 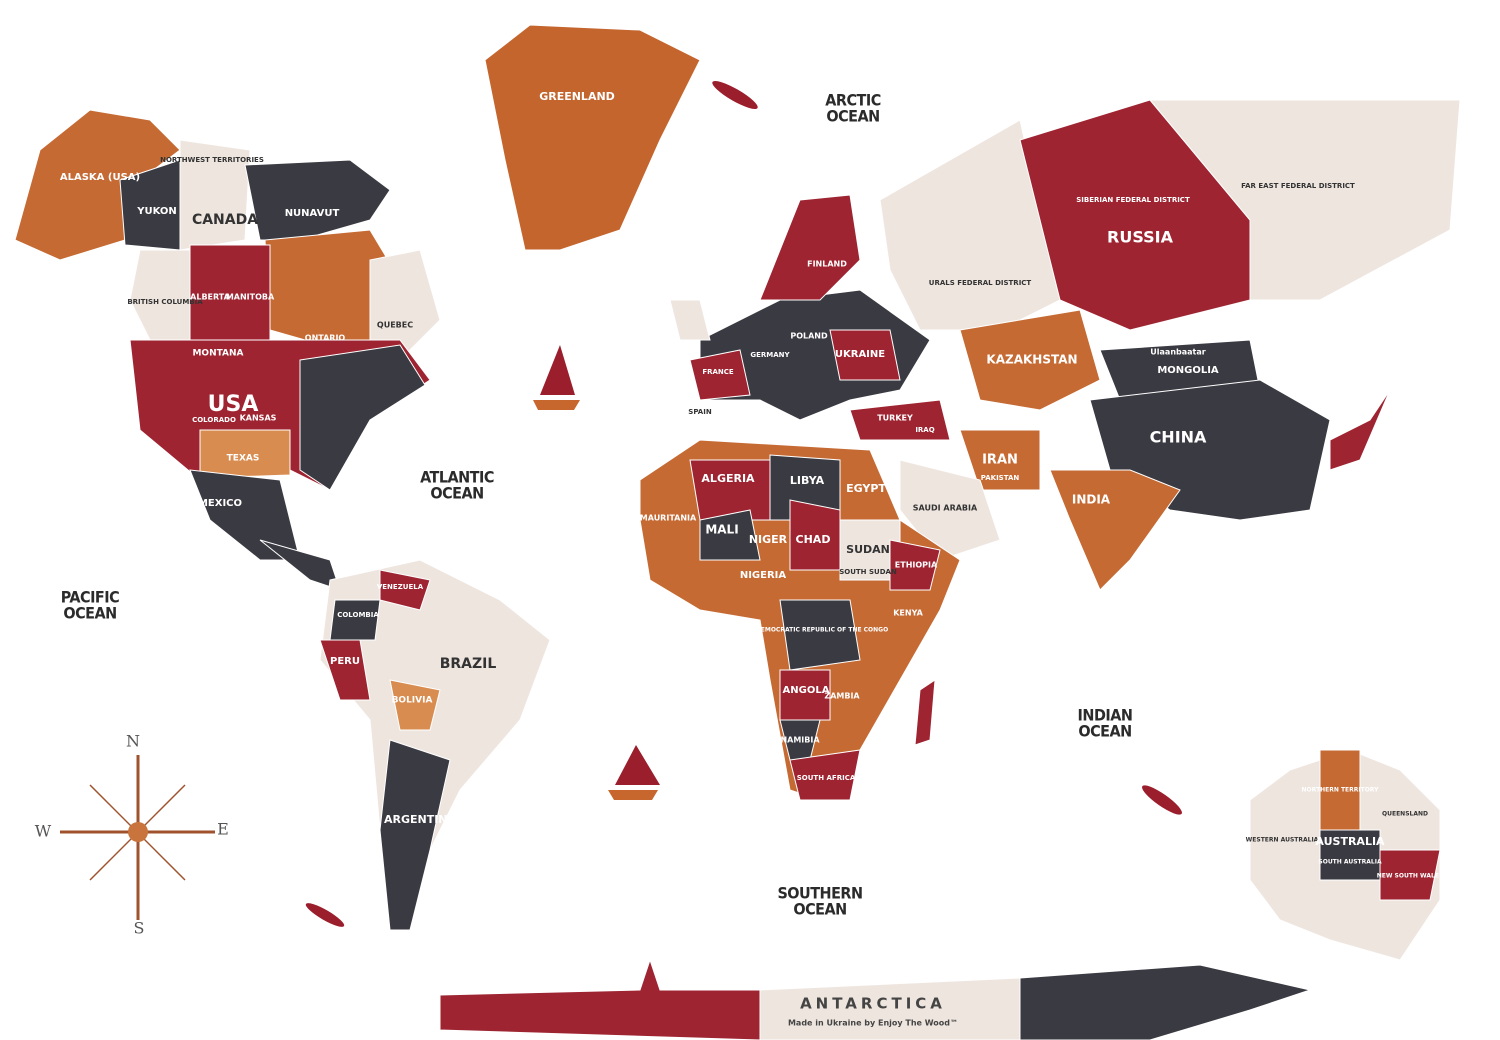 I want to click on region-label: RUSSIA, so click(x=1140, y=237).